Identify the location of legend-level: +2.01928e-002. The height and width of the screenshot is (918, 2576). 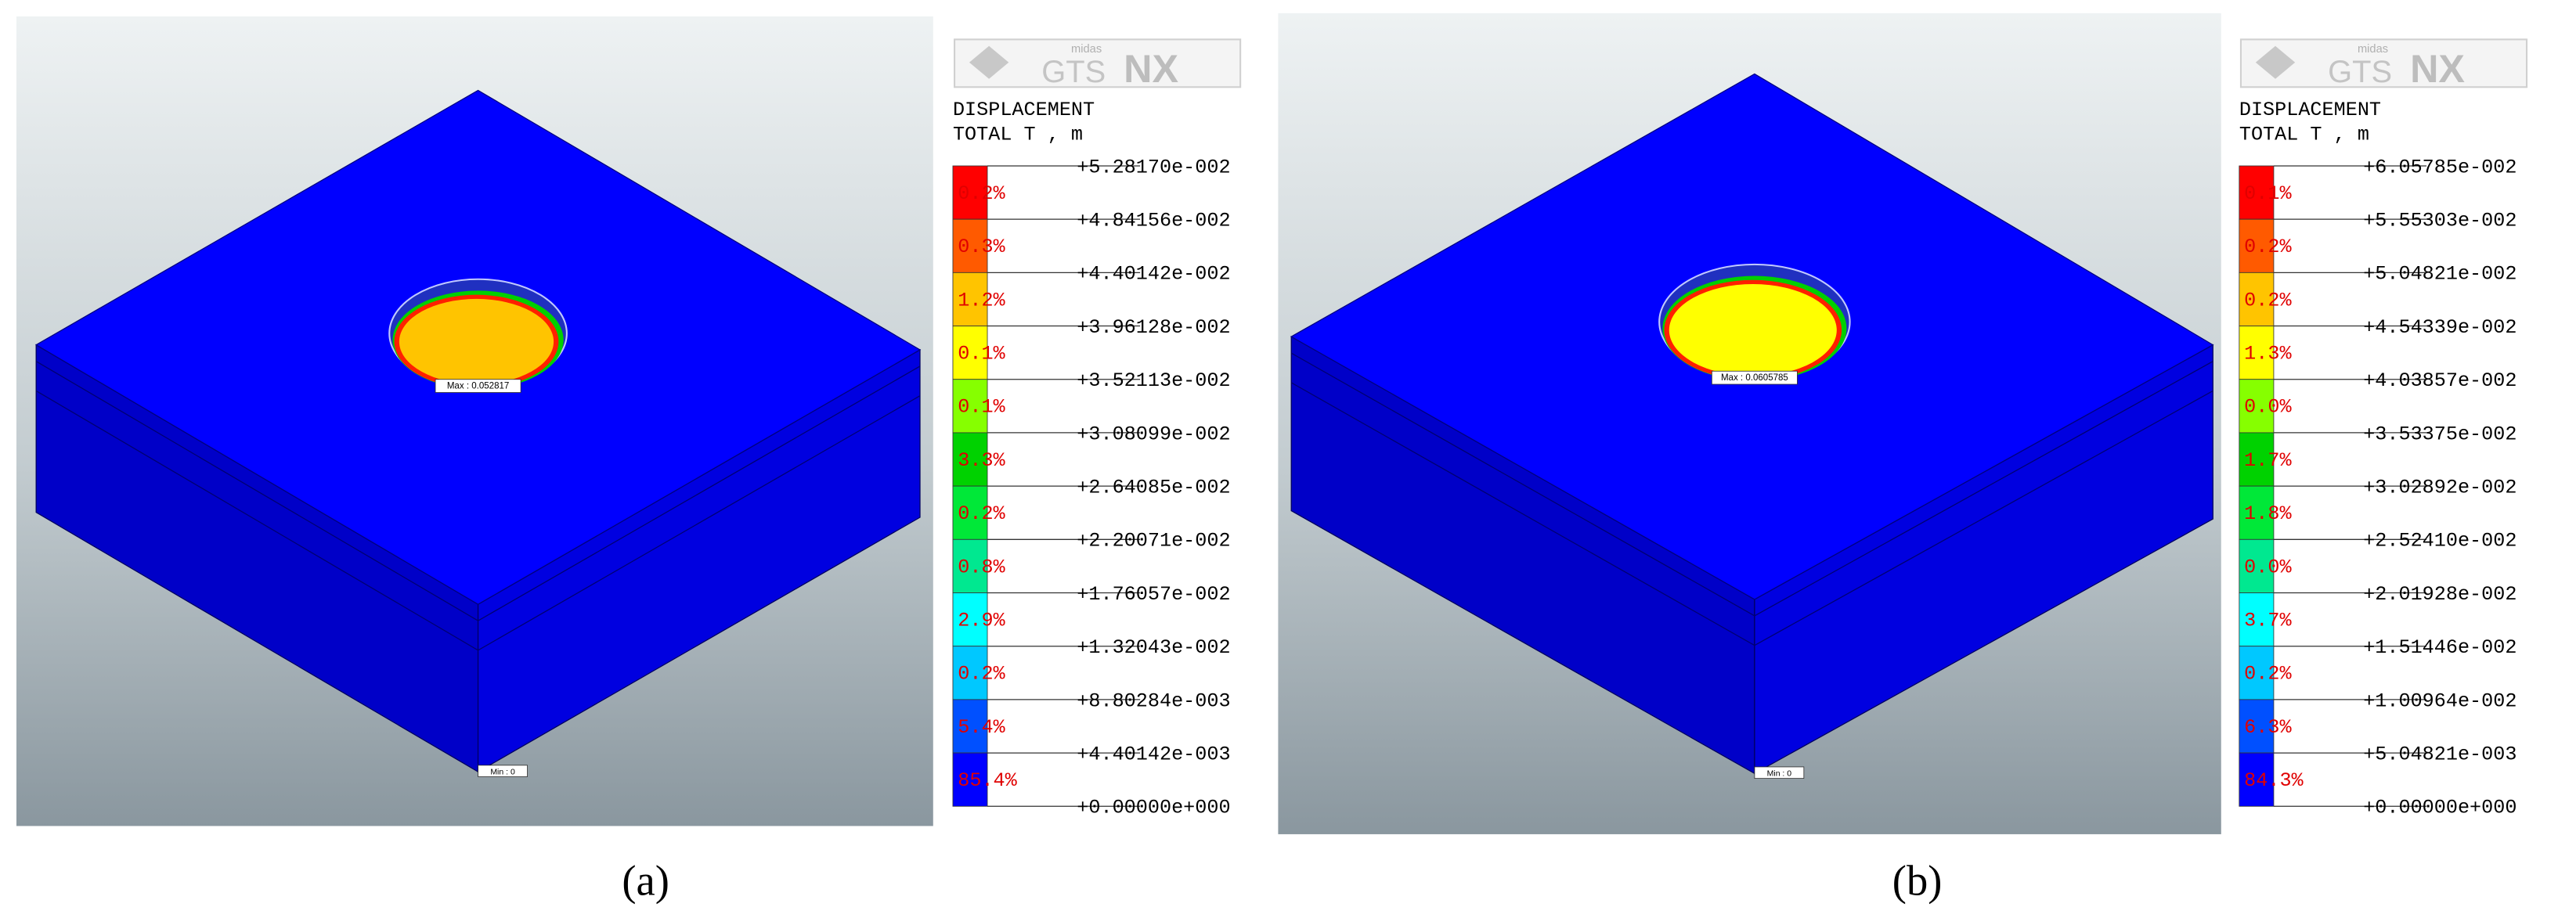
(2439, 594).